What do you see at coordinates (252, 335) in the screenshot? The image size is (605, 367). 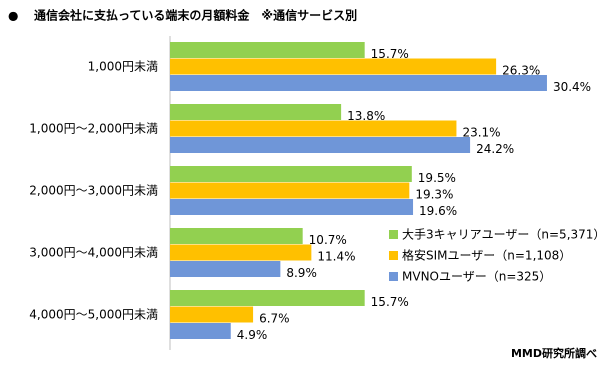 I see `value-label: 4.9%` at bounding box center [252, 335].